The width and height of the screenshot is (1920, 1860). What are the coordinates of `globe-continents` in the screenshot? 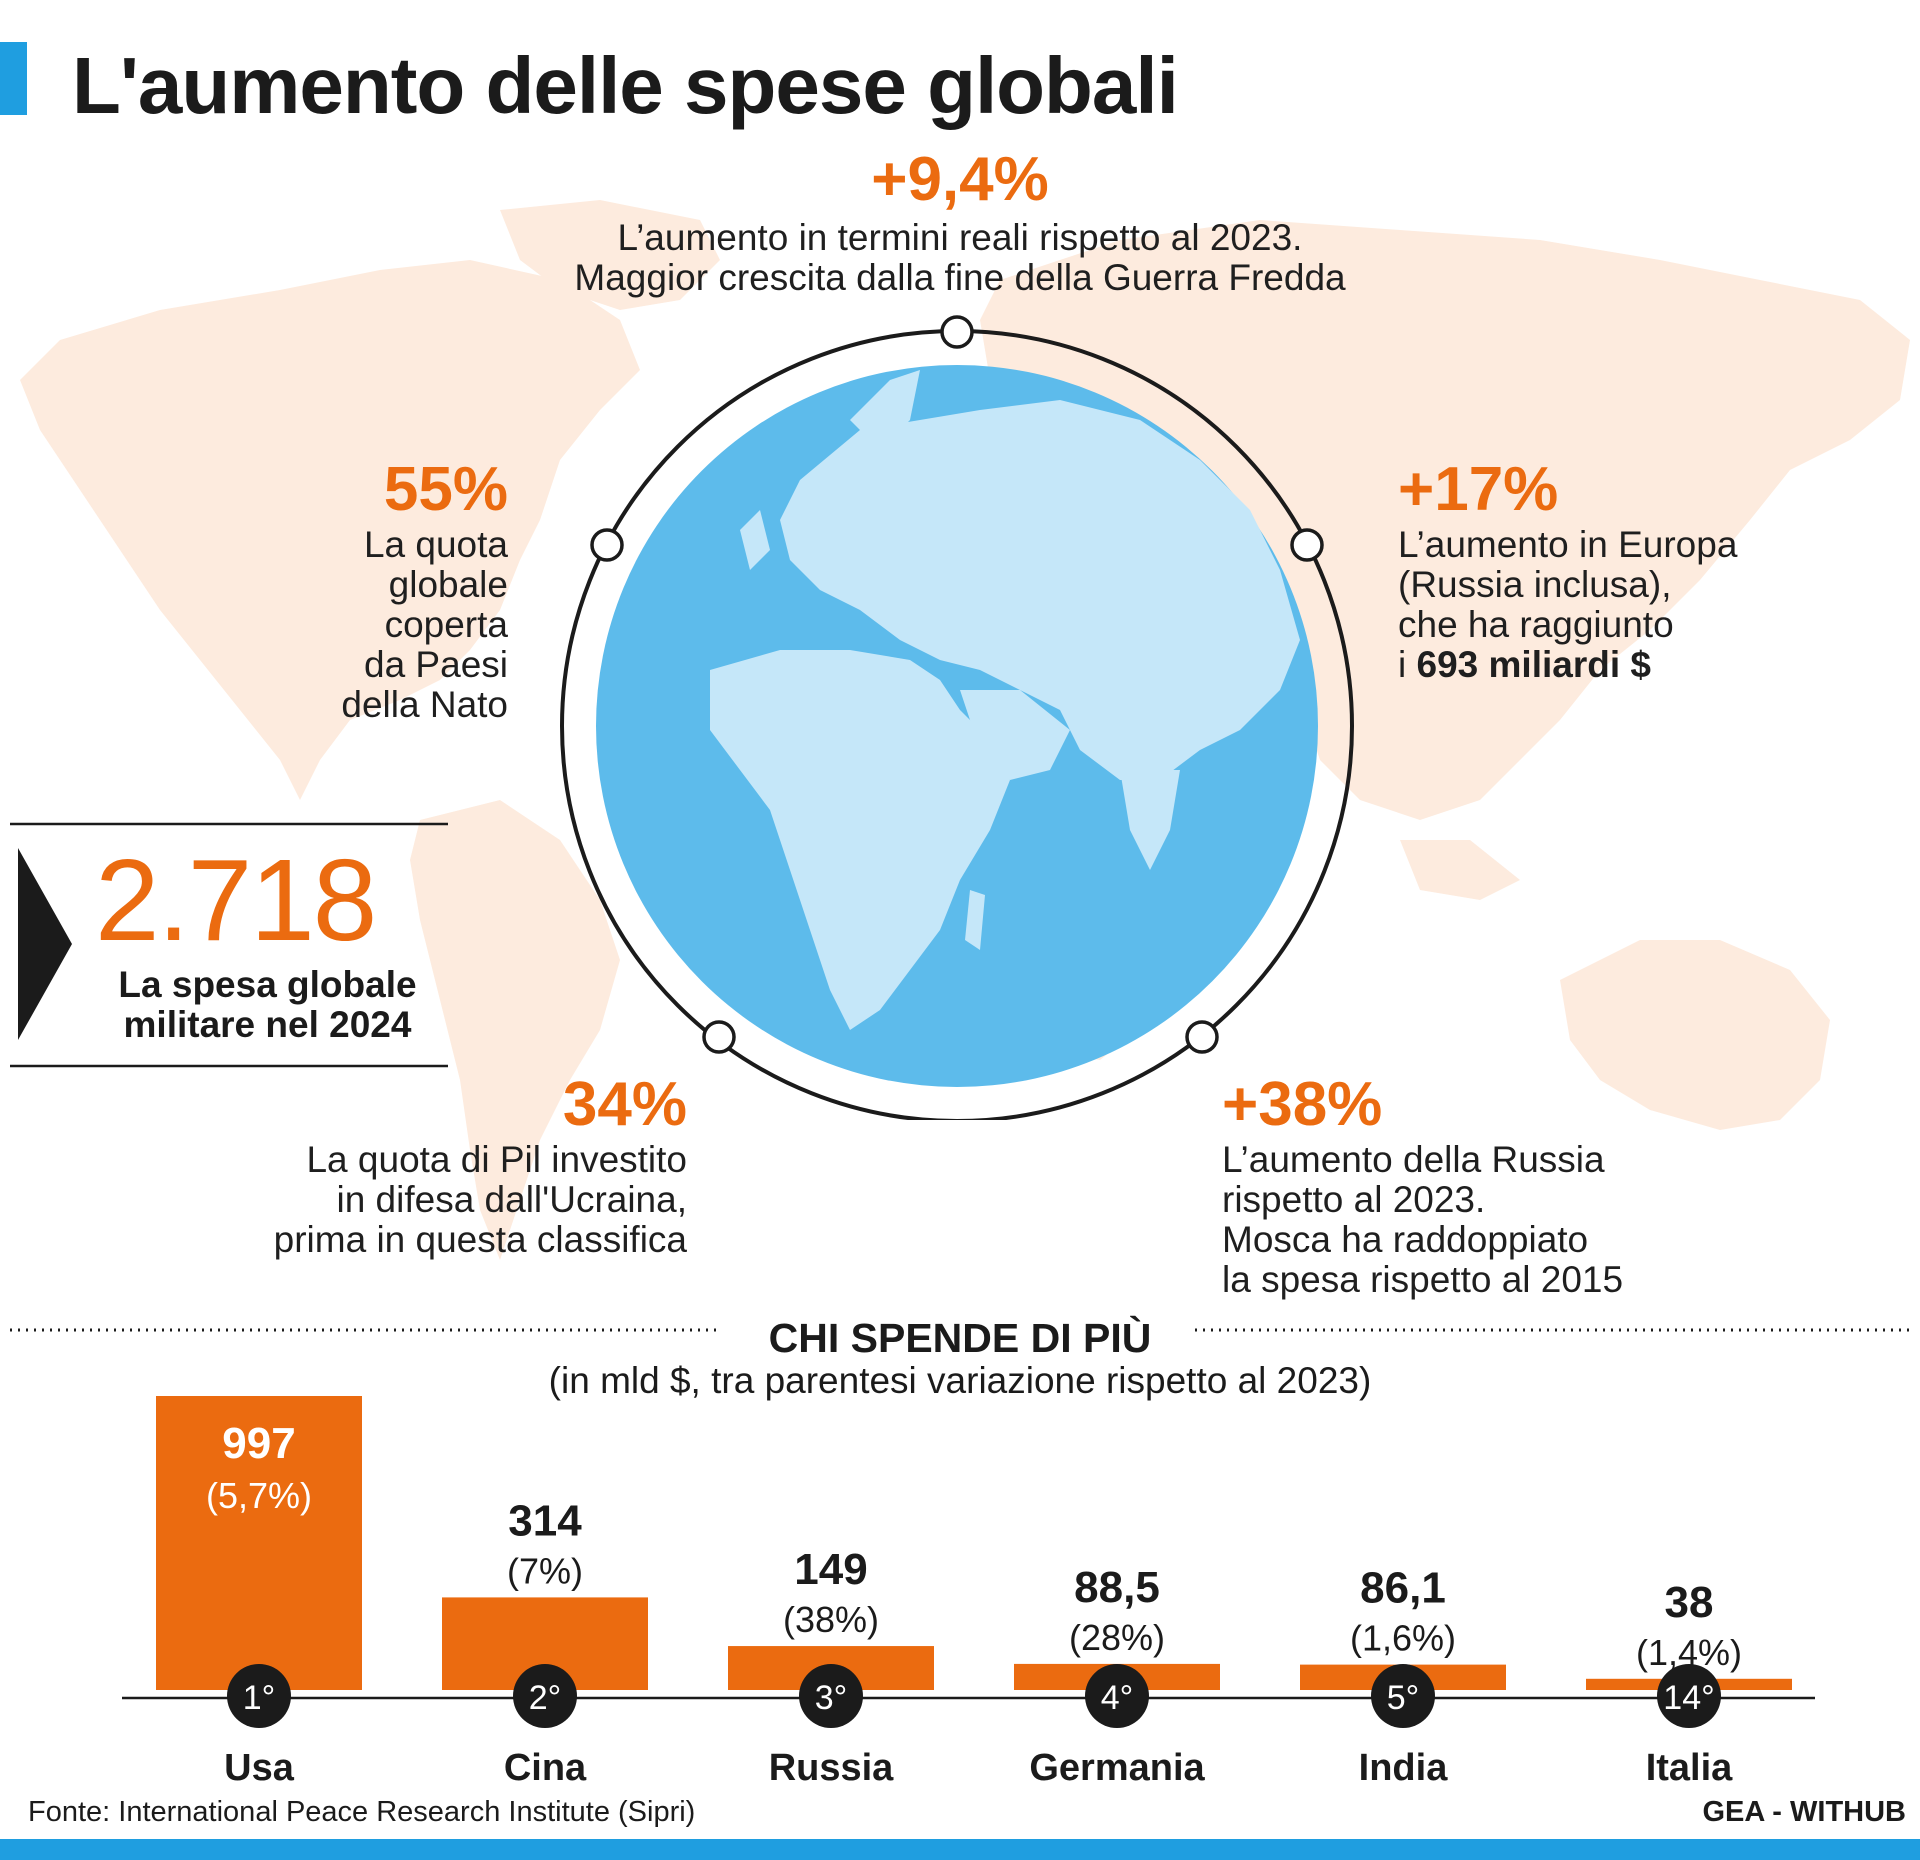 It's located at (1005, 700).